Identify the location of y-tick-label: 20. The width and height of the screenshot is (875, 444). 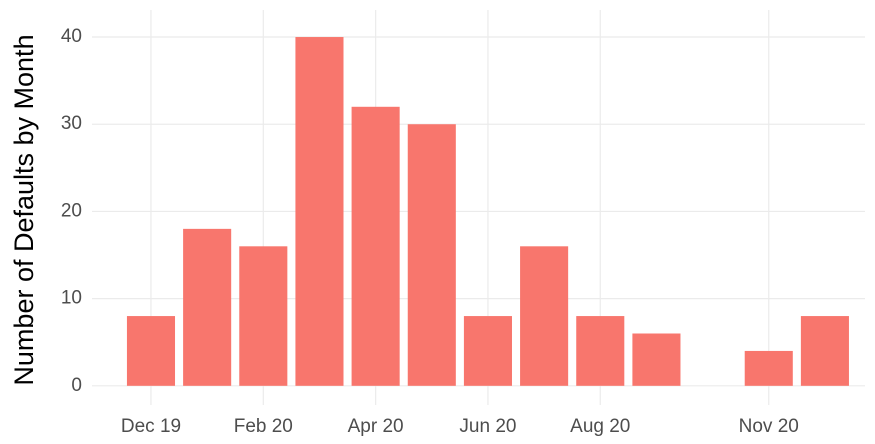
(71, 210).